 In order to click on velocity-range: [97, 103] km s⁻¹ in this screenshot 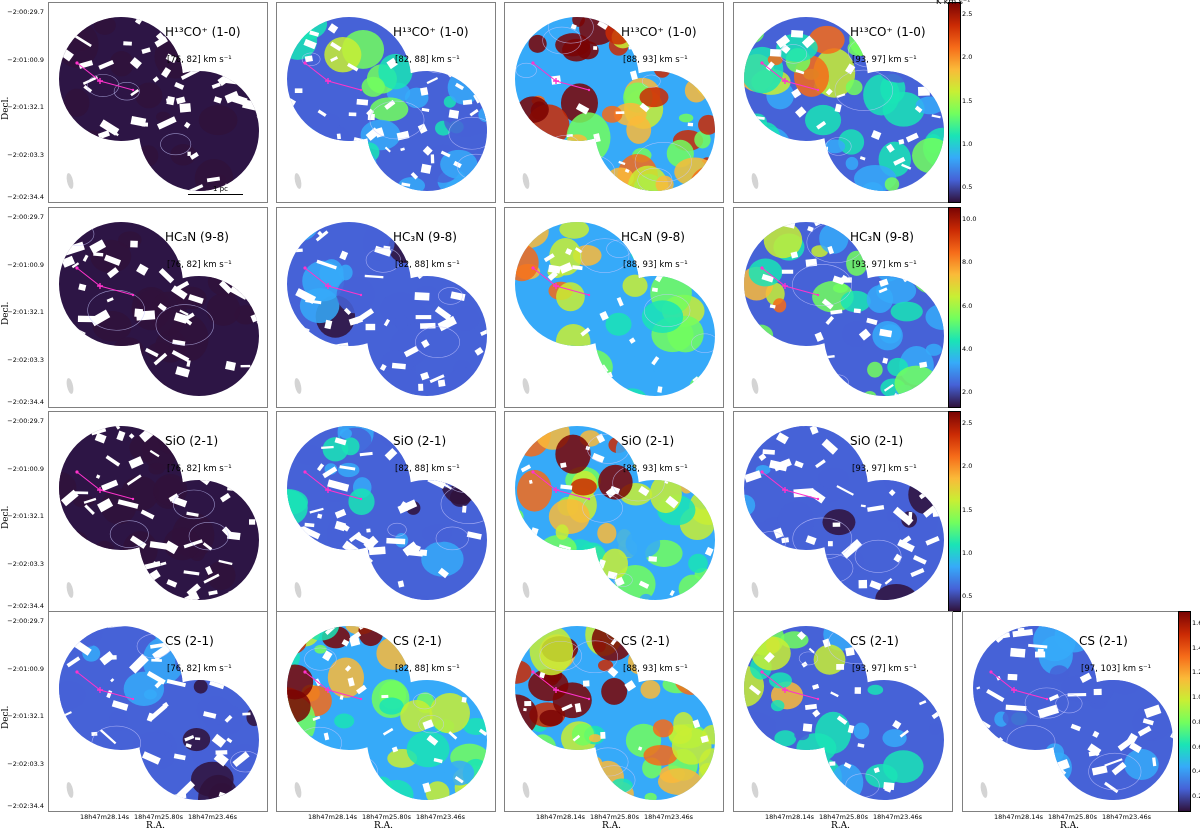, I will do `click(1116, 669)`.